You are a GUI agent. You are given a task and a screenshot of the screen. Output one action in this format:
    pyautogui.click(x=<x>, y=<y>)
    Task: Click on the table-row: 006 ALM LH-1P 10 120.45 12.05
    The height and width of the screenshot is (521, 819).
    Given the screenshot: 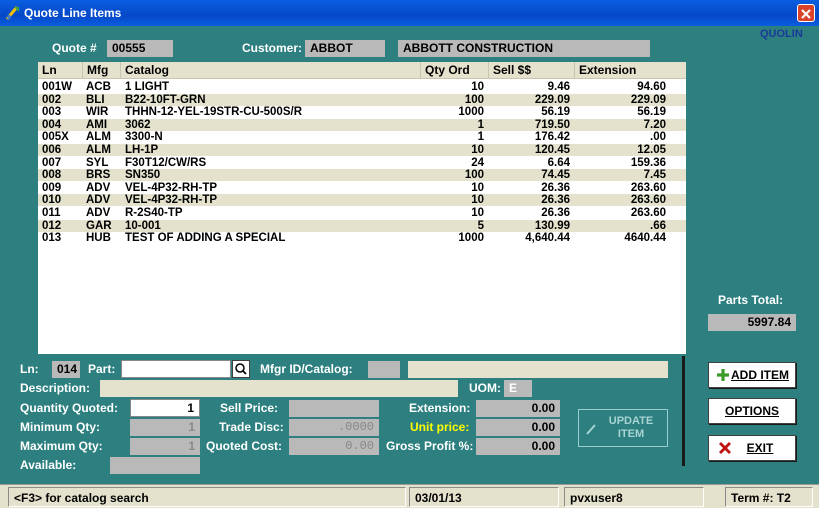 What is the action you would take?
    pyautogui.click(x=362, y=150)
    